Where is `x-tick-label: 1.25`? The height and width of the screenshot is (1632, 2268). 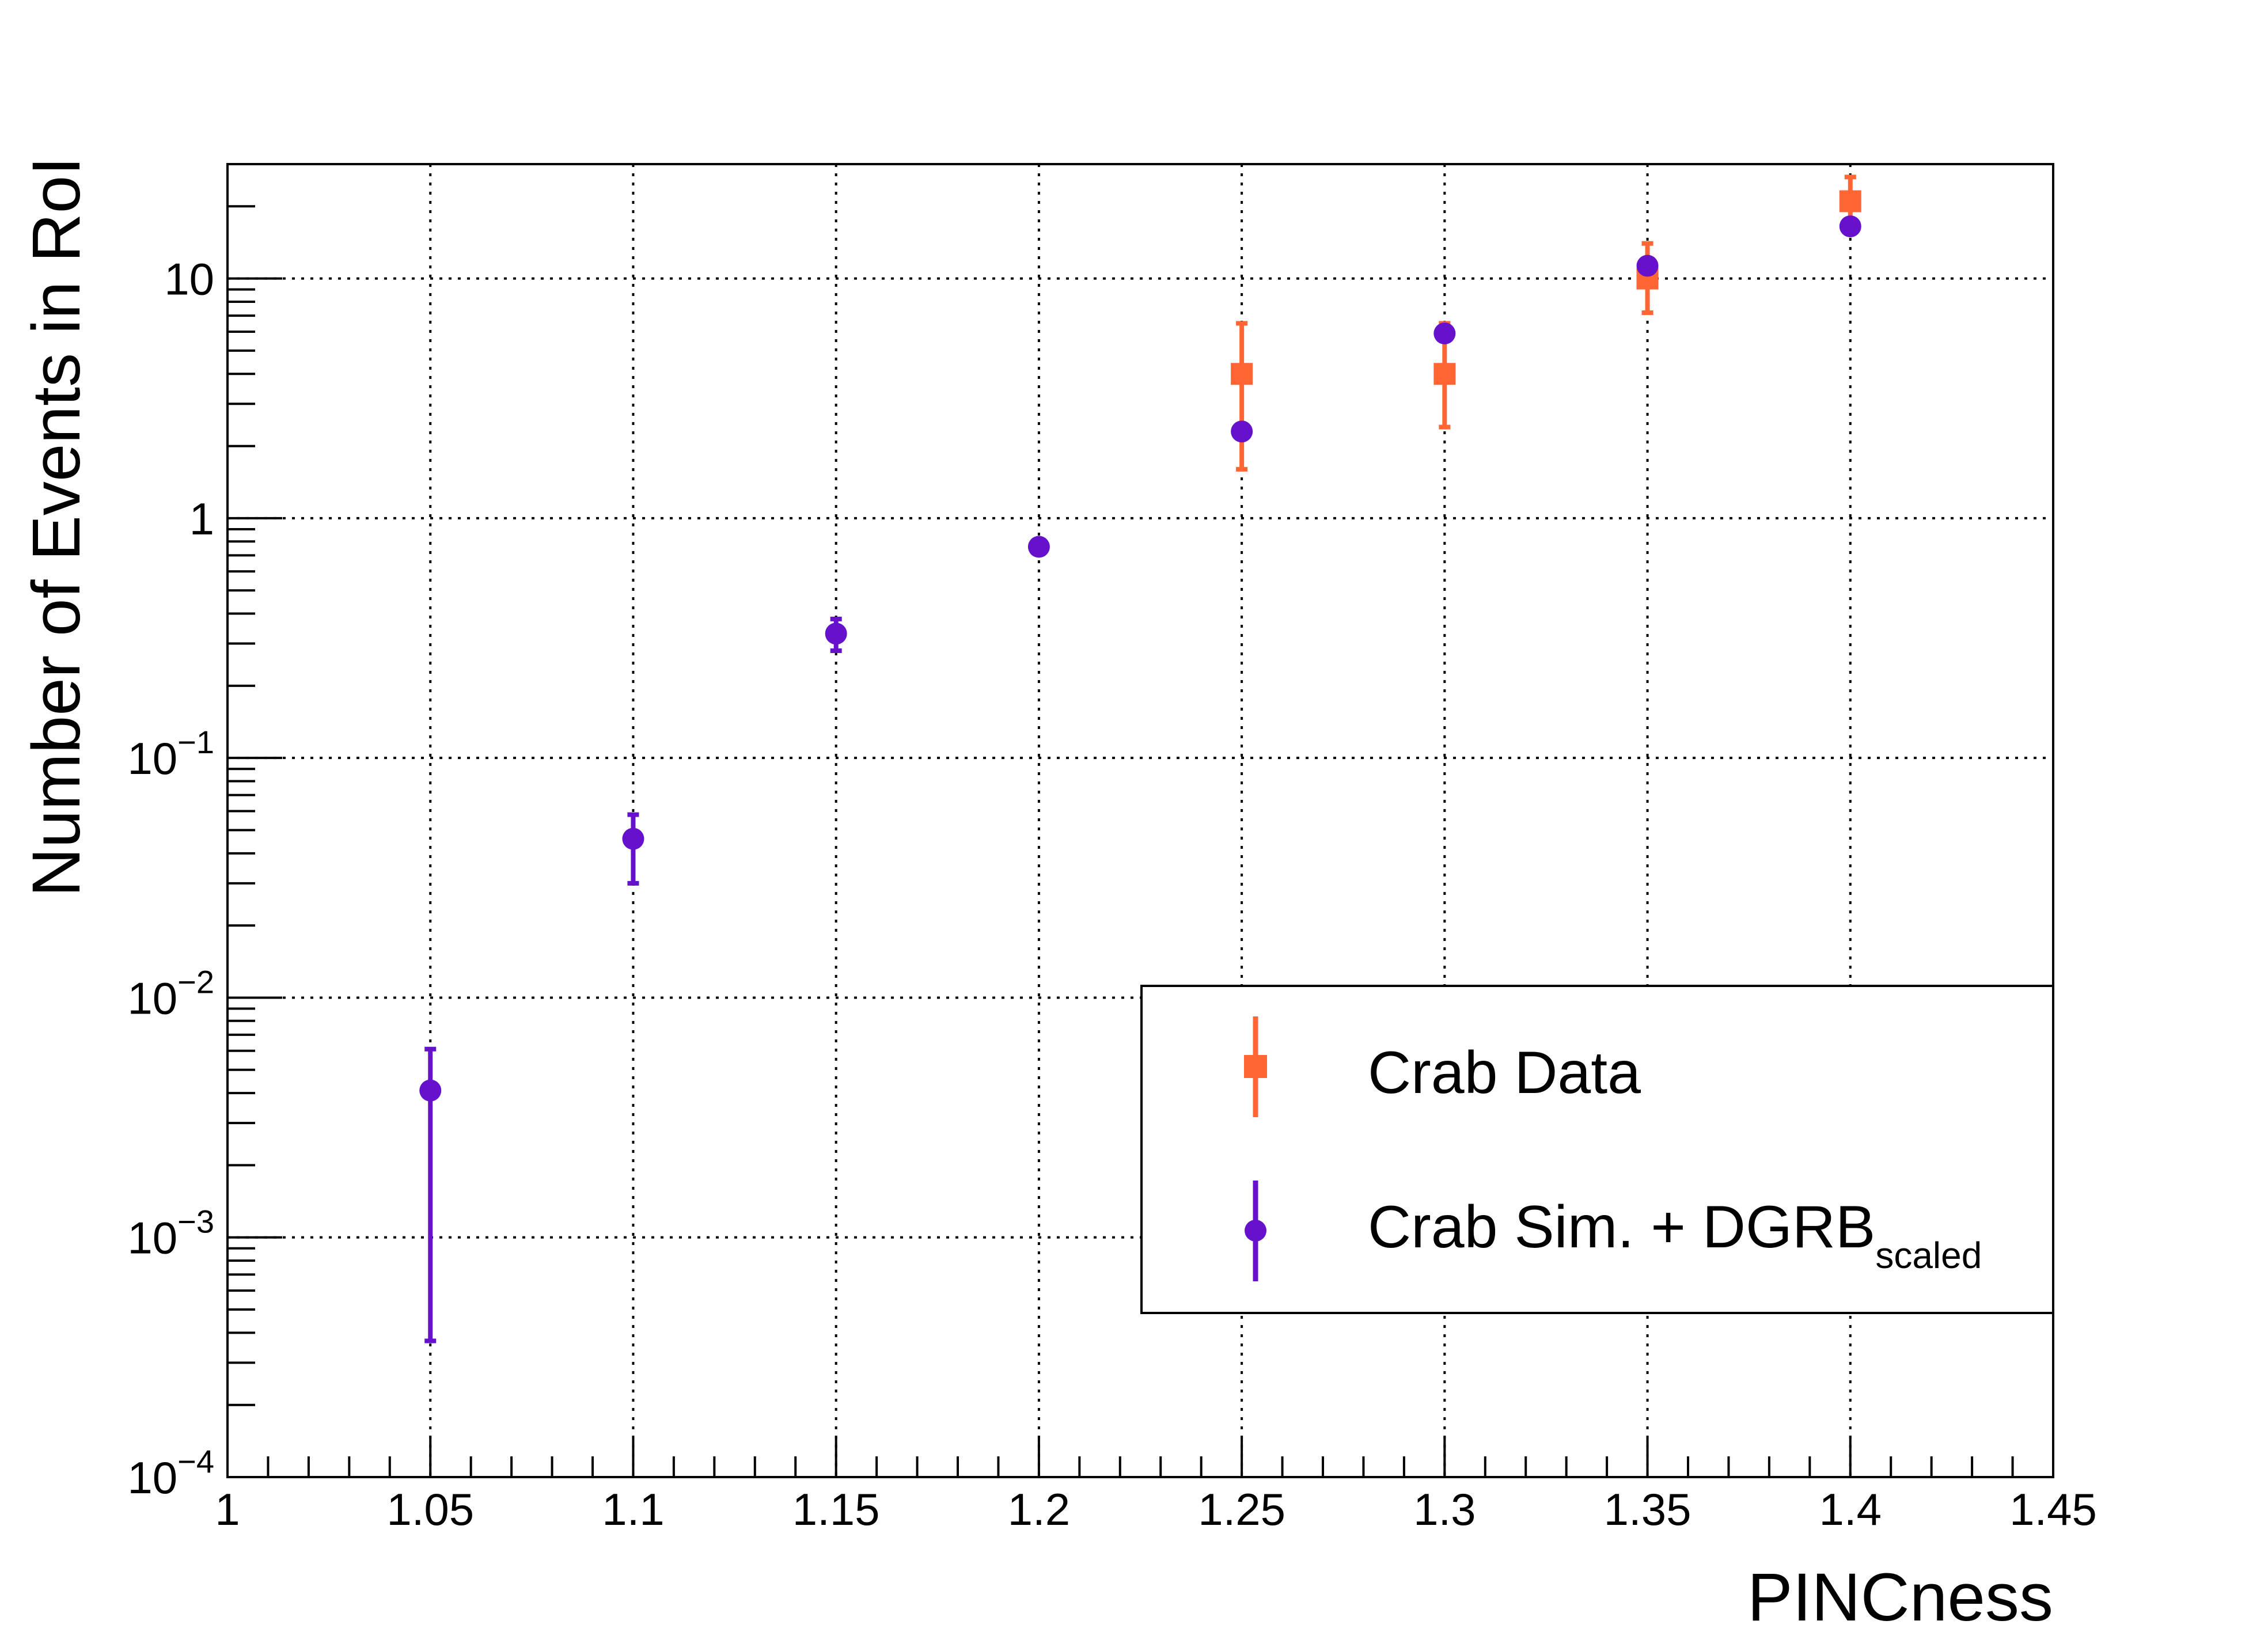 x-tick-label: 1.25 is located at coordinates (1241, 1510).